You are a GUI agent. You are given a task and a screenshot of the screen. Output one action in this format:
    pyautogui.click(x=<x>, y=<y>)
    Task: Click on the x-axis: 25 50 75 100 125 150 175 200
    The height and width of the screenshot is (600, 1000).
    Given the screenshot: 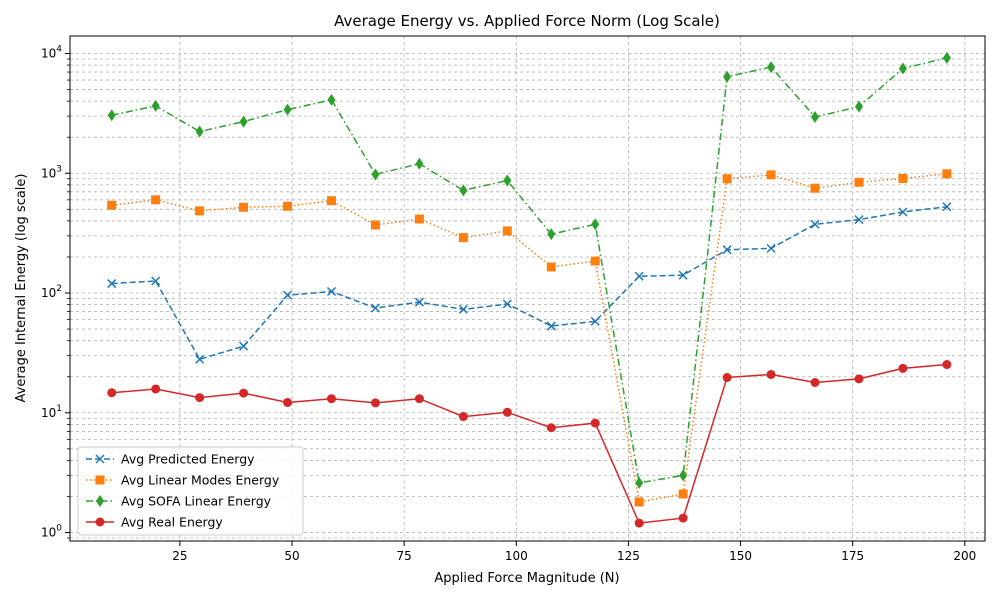 What is the action you would take?
    pyautogui.click(x=574, y=552)
    